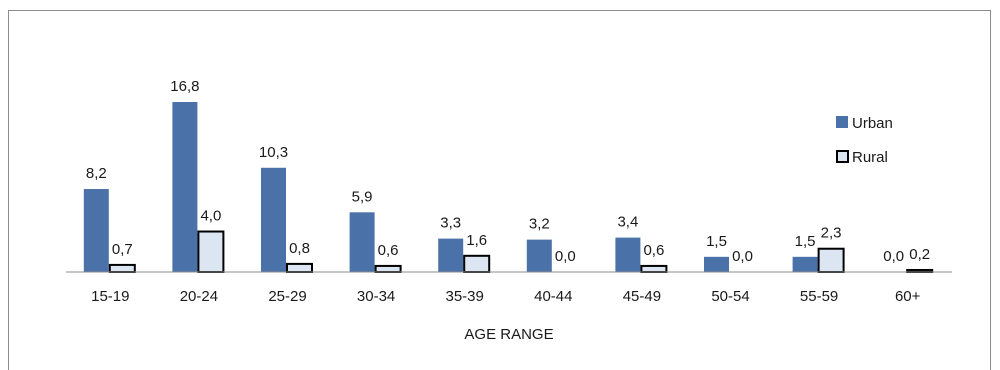 The height and width of the screenshot is (370, 1000). I want to click on data-label-rural-55-59: 2,3, so click(831, 233).